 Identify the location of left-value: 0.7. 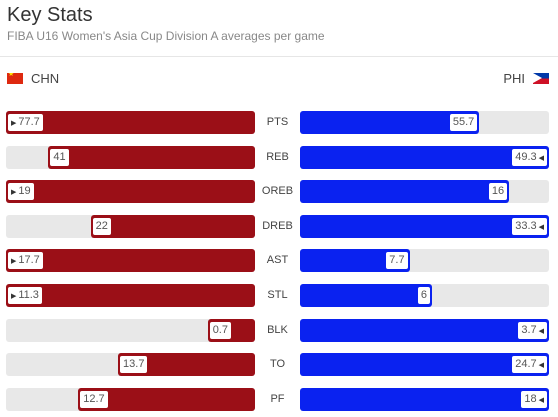
(220, 329).